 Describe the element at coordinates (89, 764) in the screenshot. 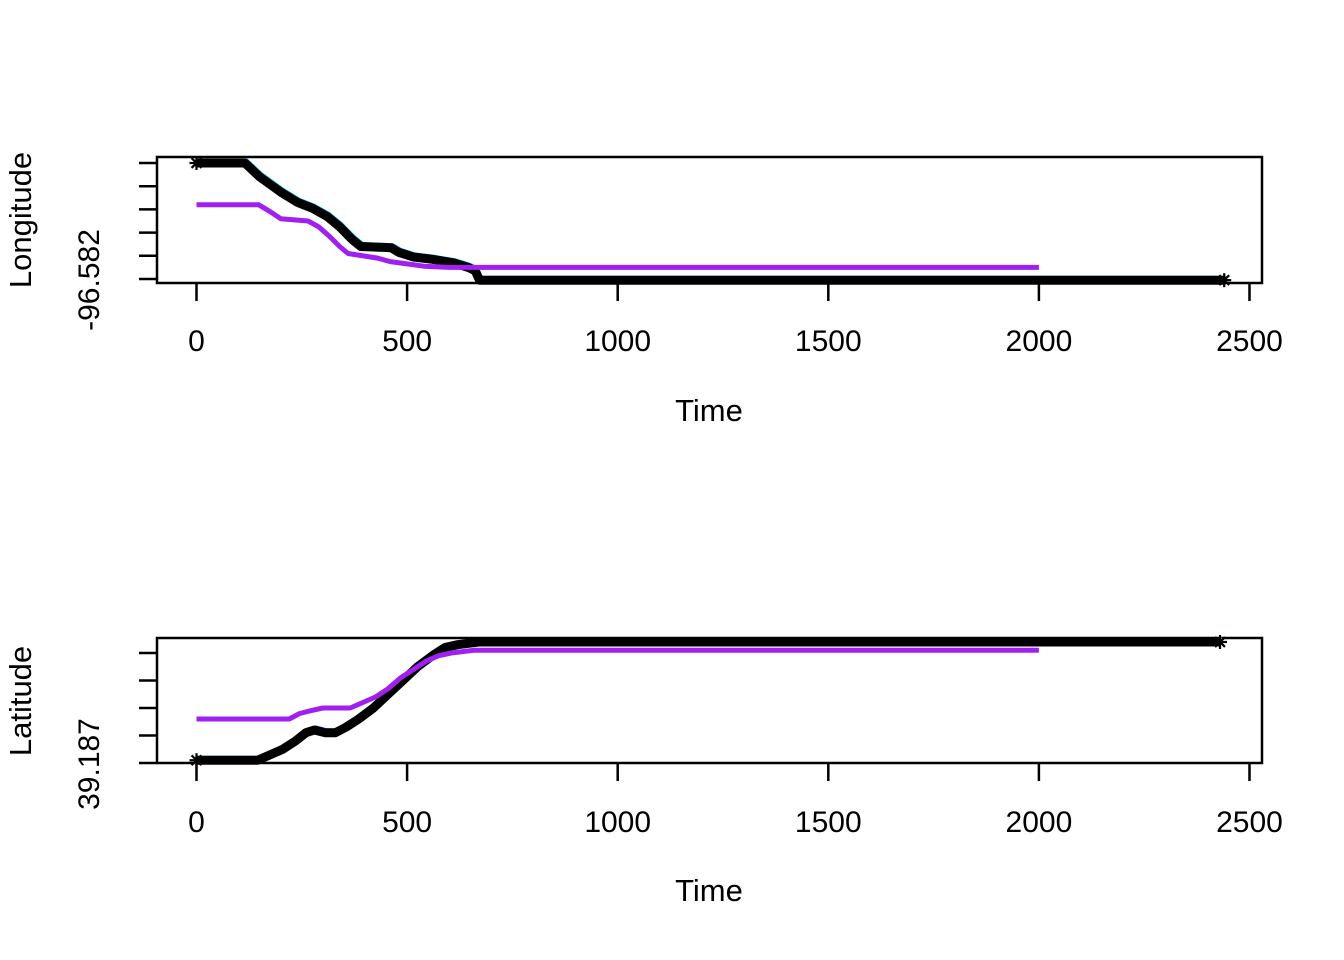

I see `y-tick-label: 39.187` at that location.